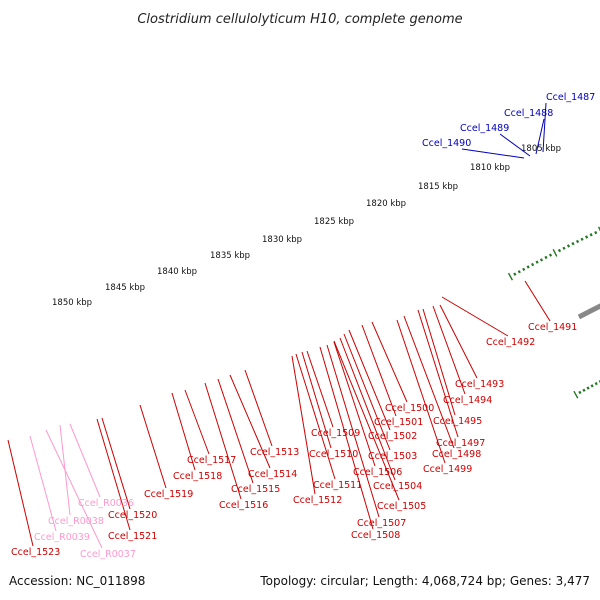 Image resolution: width=600 pixels, height=600 pixels. I want to click on gene-label: Ccel_1502, so click(392, 436).